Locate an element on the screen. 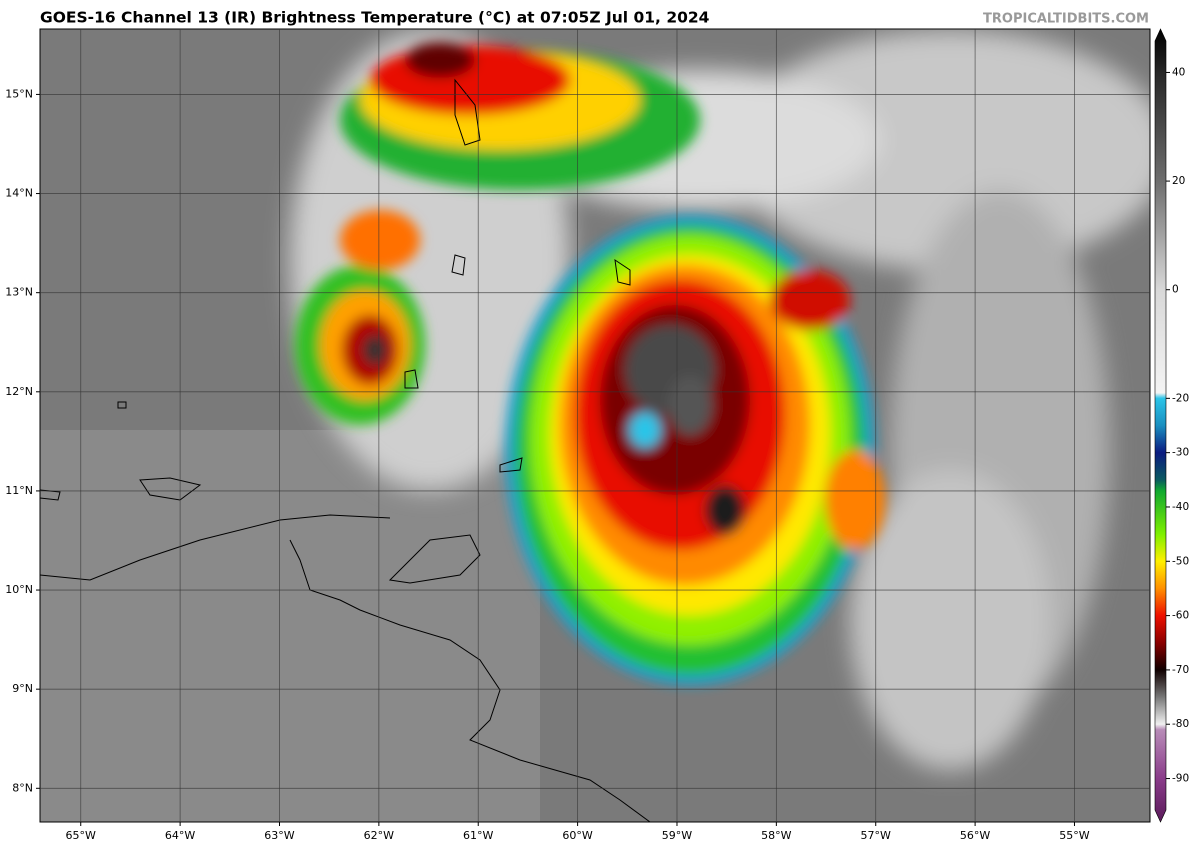  y-tick-label: 9°N is located at coordinates (22, 688).